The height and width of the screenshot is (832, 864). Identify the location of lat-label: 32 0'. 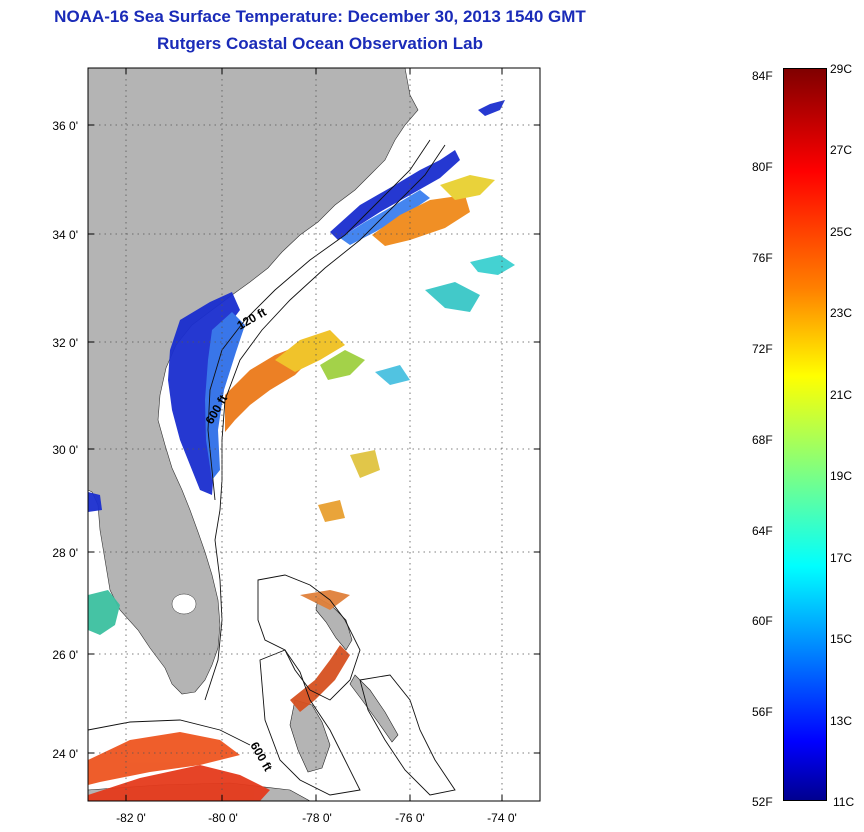
(65, 343).